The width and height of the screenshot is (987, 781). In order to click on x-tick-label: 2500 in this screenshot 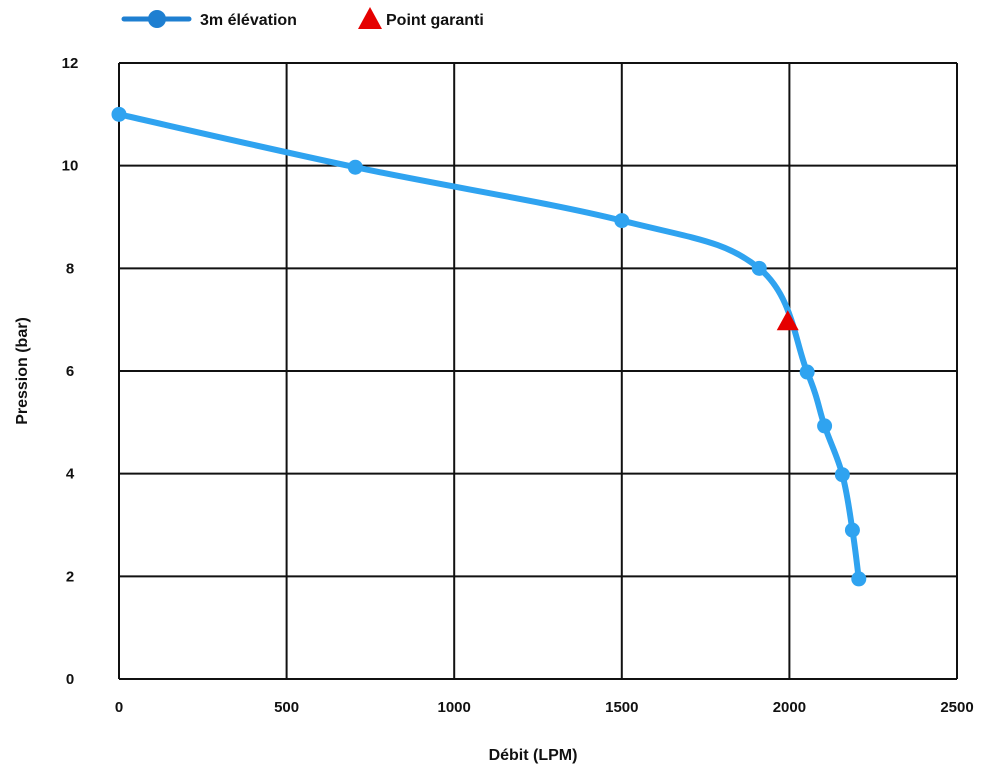, I will do `click(956, 707)`.